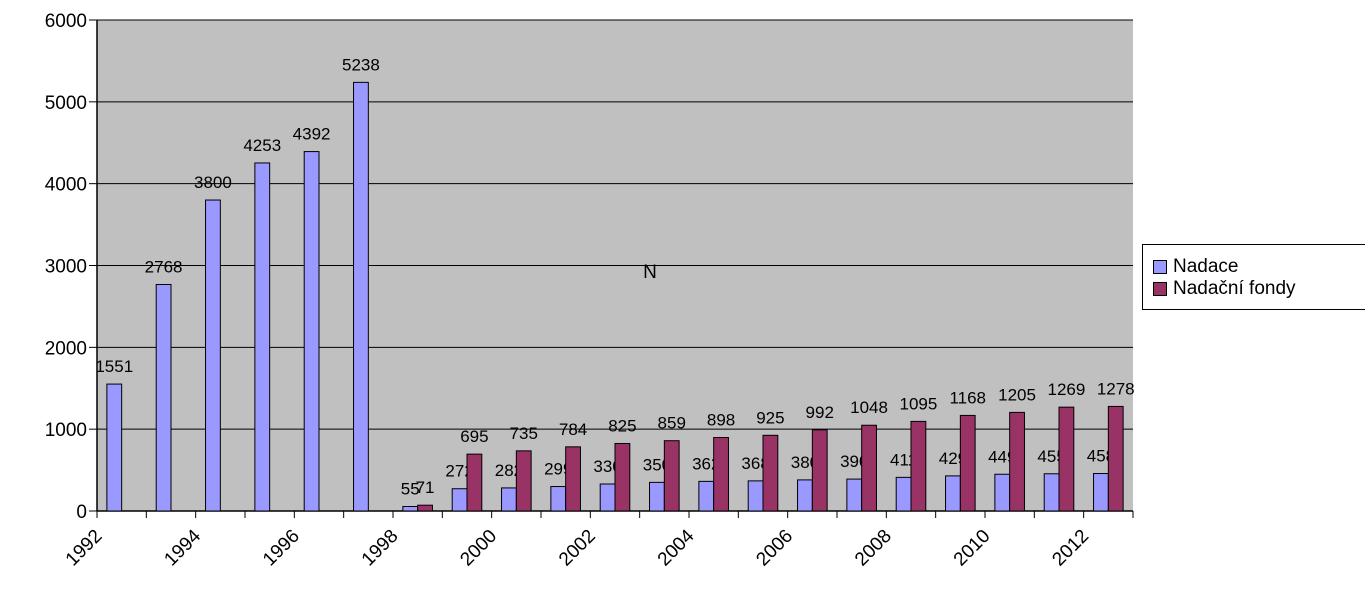  Describe the element at coordinates (1017, 394) in the screenshot. I see `data-label: 1205` at that location.